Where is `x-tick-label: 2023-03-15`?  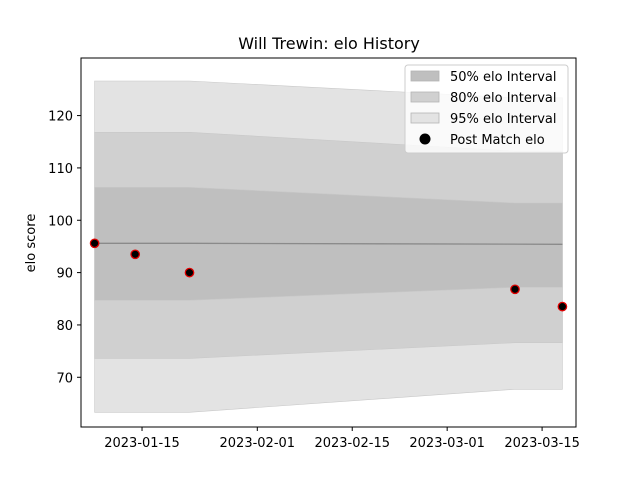 x-tick-label: 2023-03-15 is located at coordinates (542, 443).